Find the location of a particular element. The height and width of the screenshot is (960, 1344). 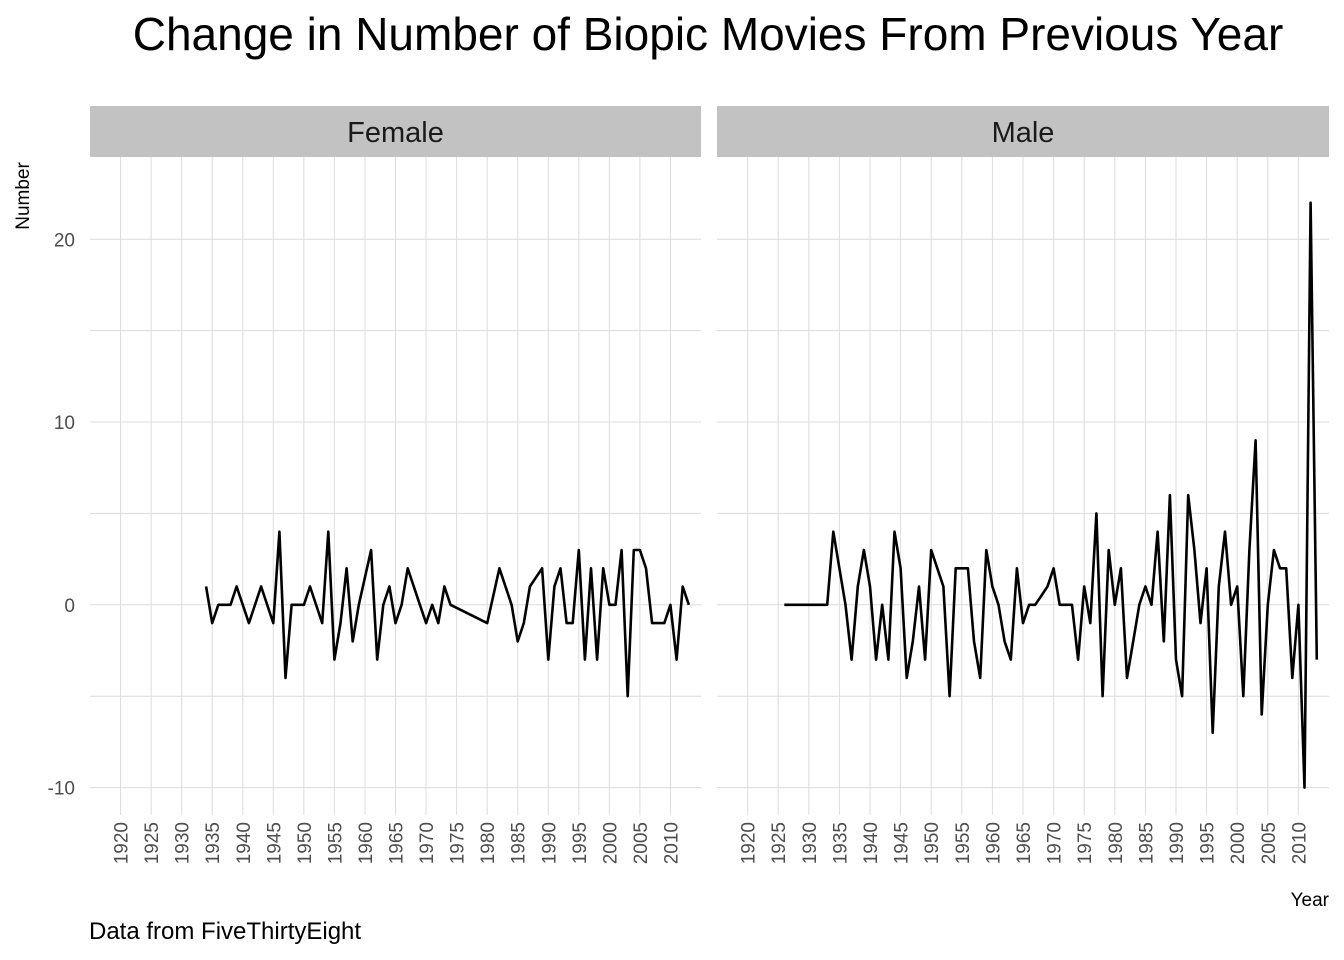

strip-female is located at coordinates (395, 131).